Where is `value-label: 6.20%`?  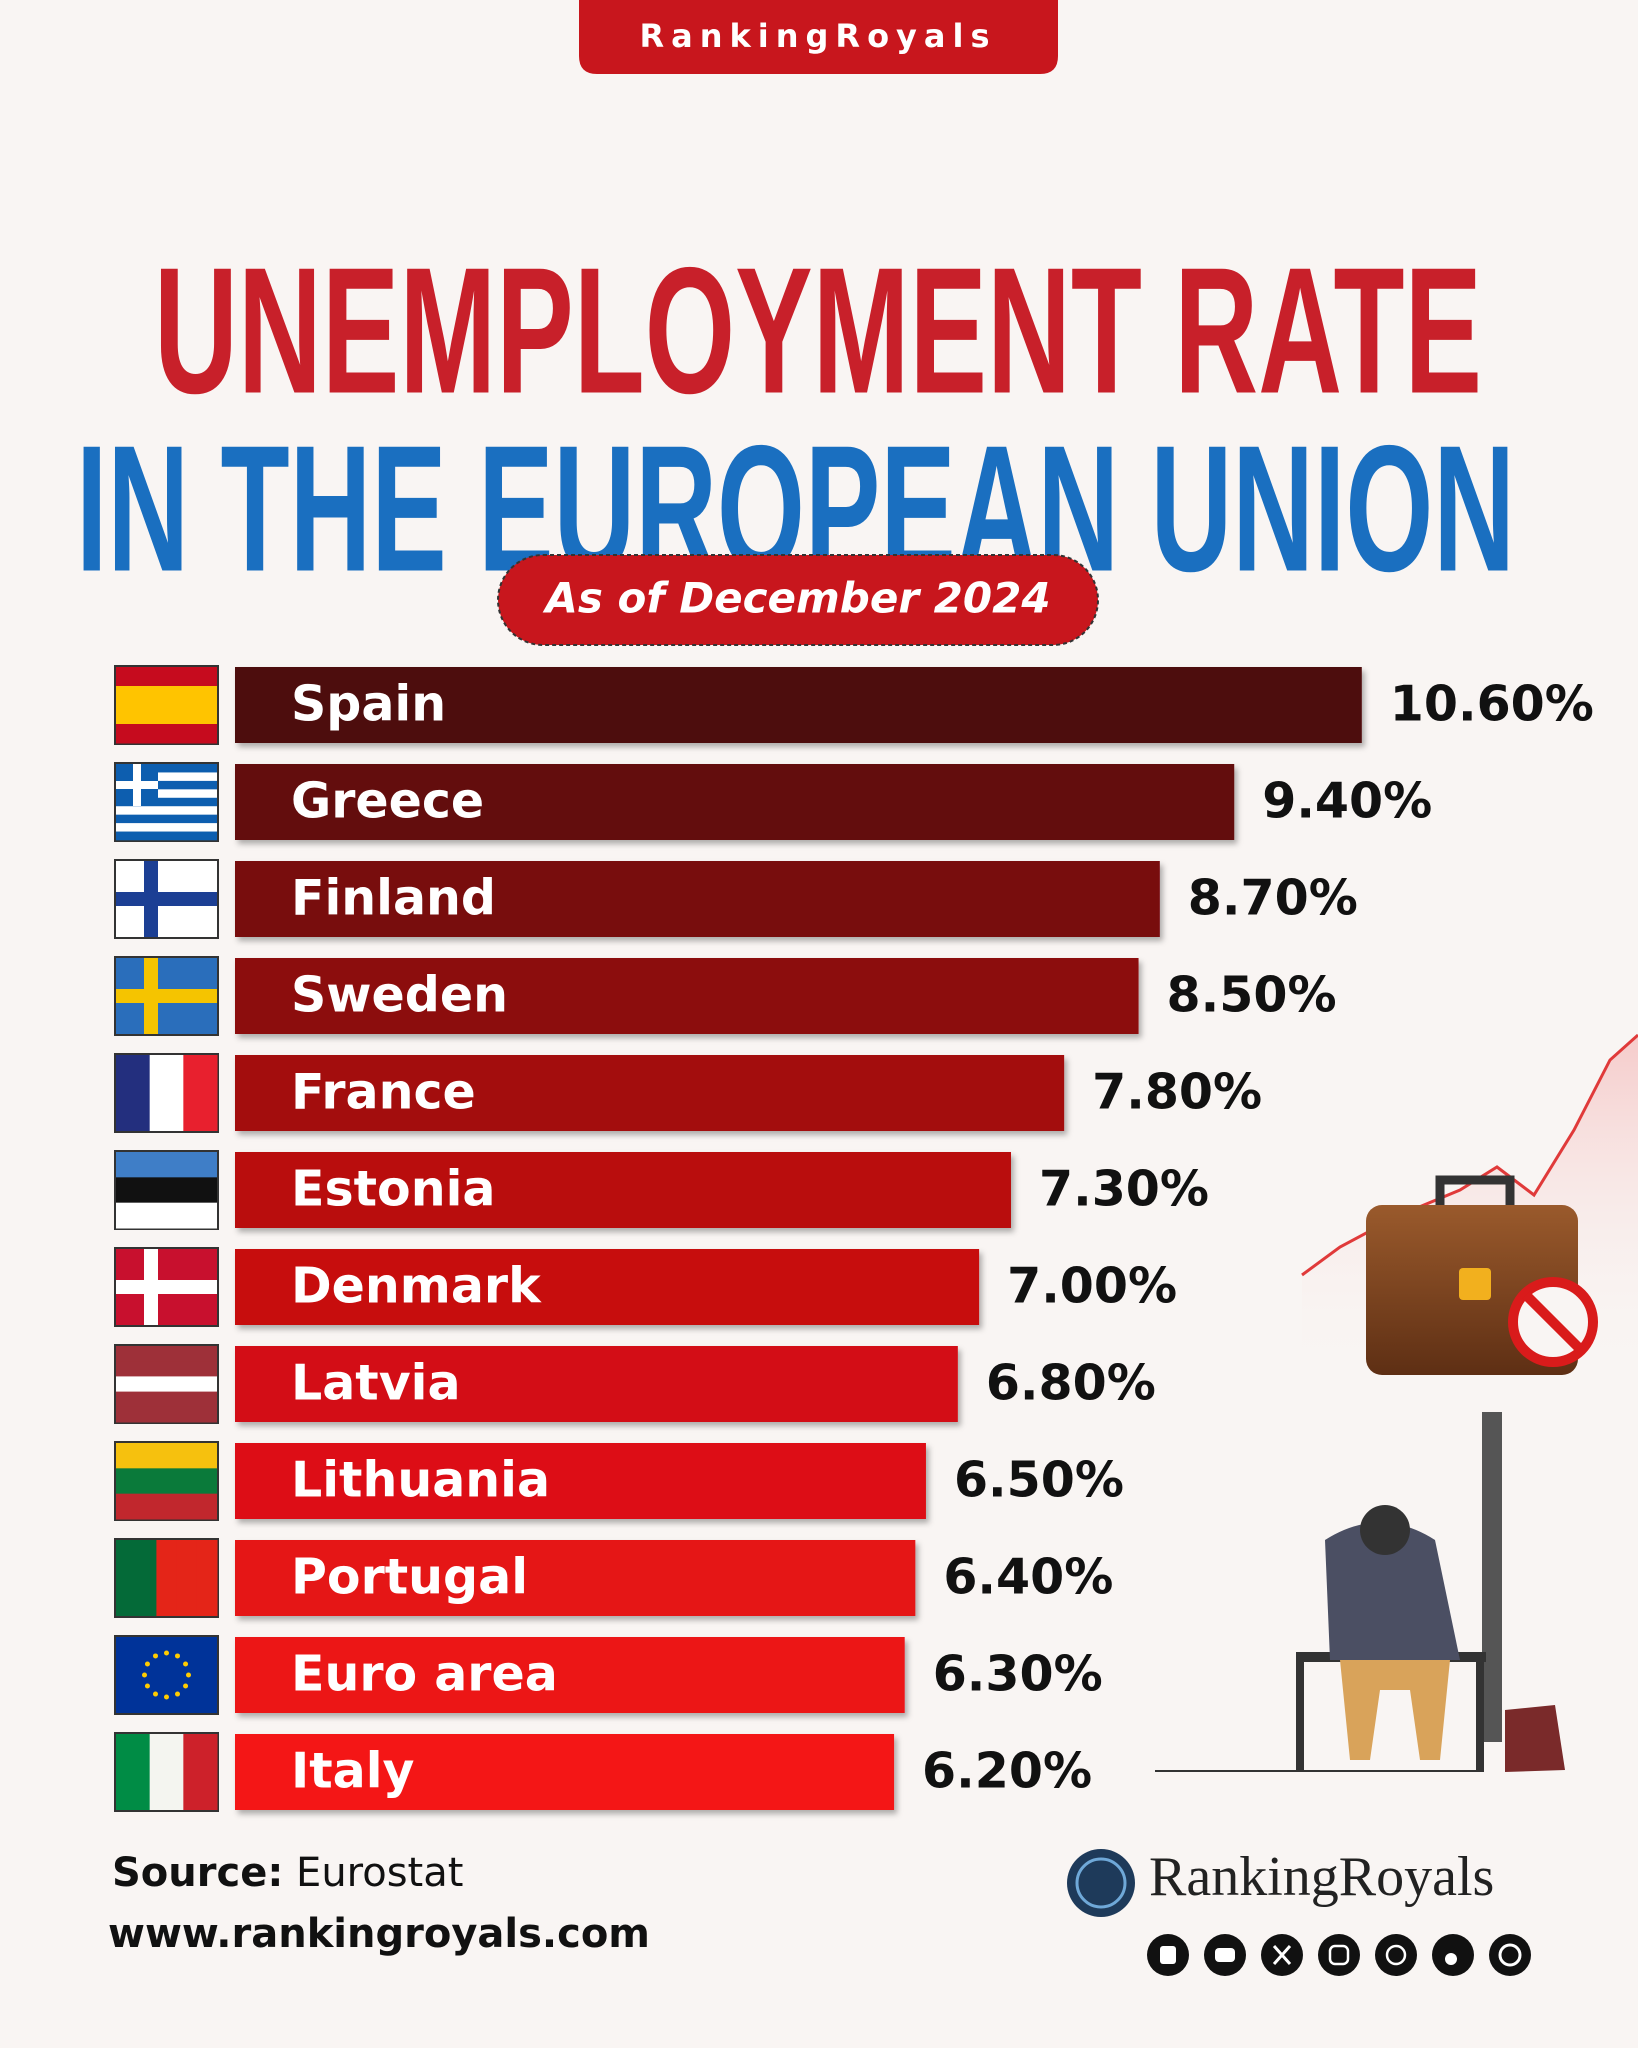
value-label: 6.20% is located at coordinates (1007, 1771).